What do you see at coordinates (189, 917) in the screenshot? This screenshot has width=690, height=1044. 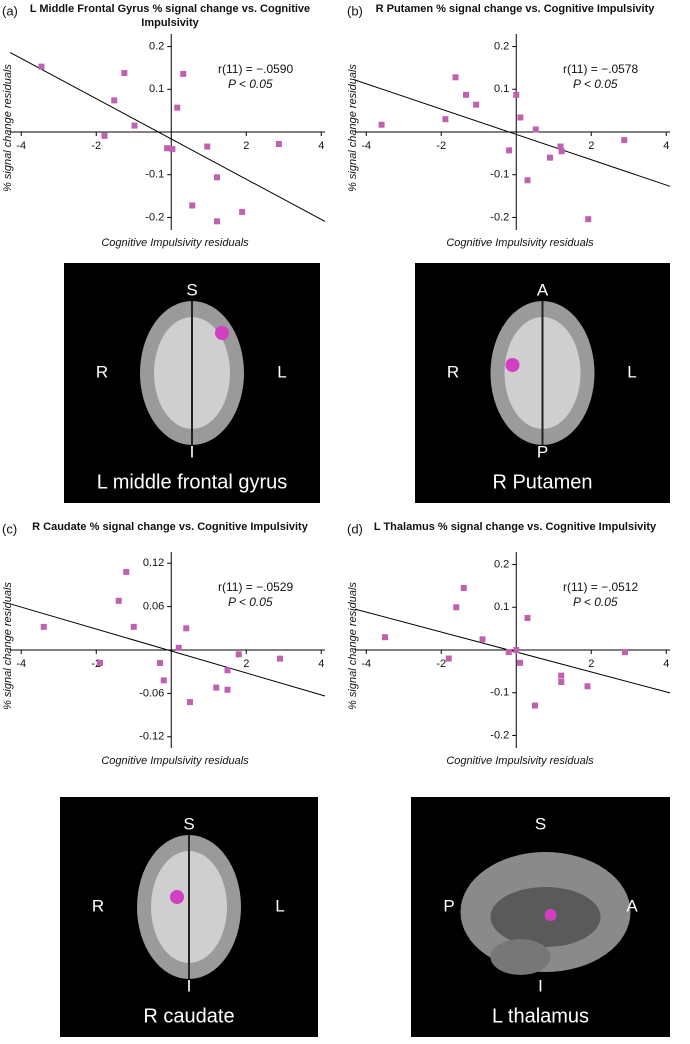 I see `brain-image: S R L I R caudate` at bounding box center [189, 917].